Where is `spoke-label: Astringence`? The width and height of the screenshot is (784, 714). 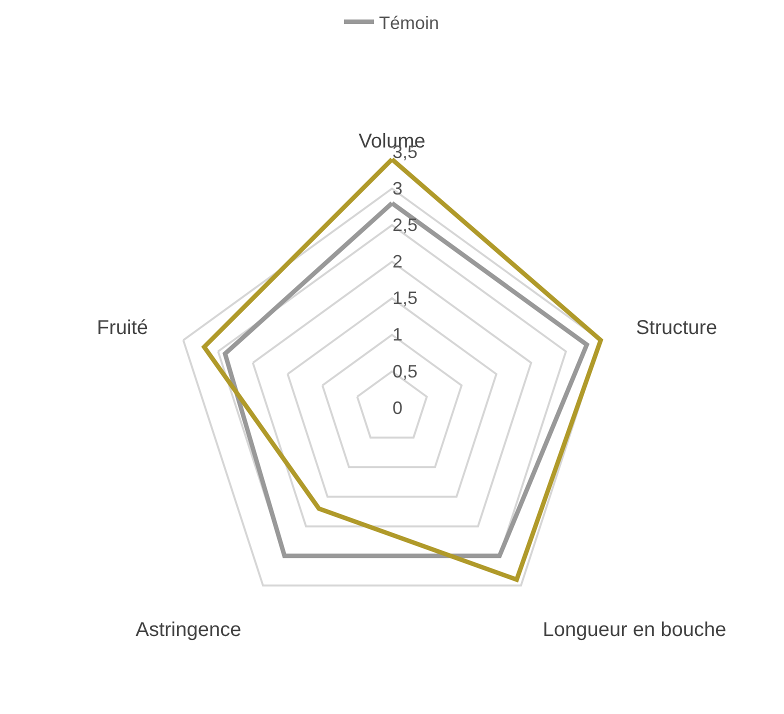 spoke-label: Astringence is located at coordinates (189, 629).